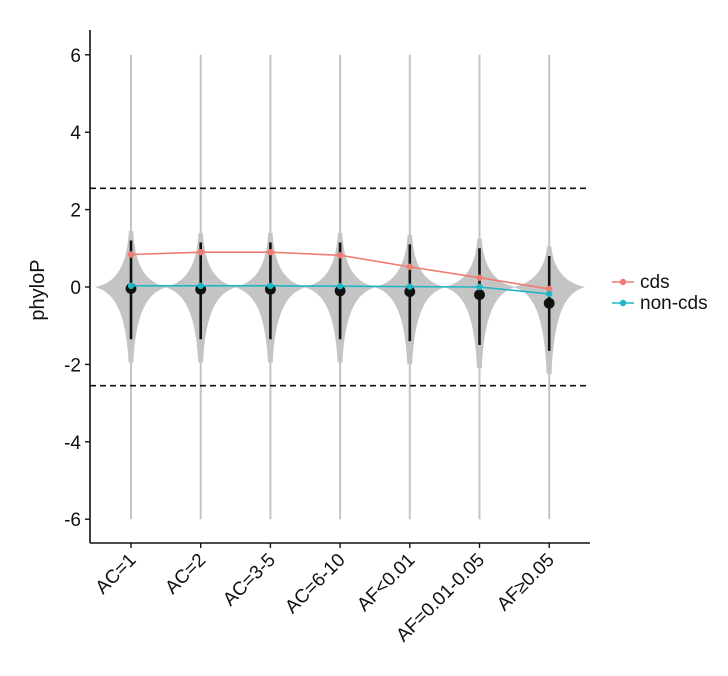 This screenshot has width=728, height=676. What do you see at coordinates (72, 365) in the screenshot?
I see `y-tick-label: -2` at bounding box center [72, 365].